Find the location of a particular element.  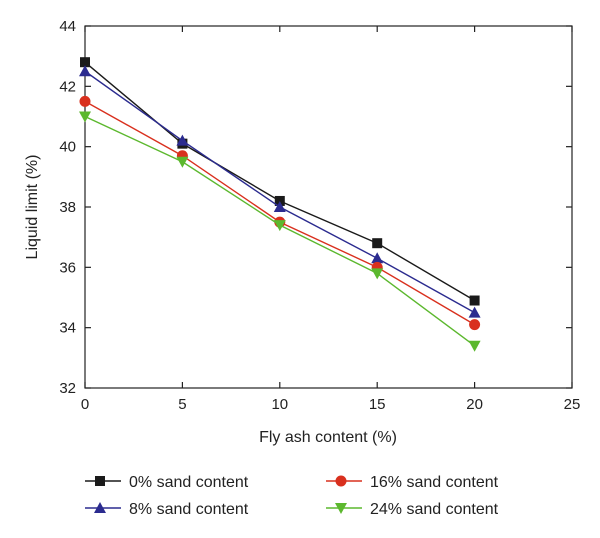

legend-label: 8% sand content is located at coordinates (189, 509).